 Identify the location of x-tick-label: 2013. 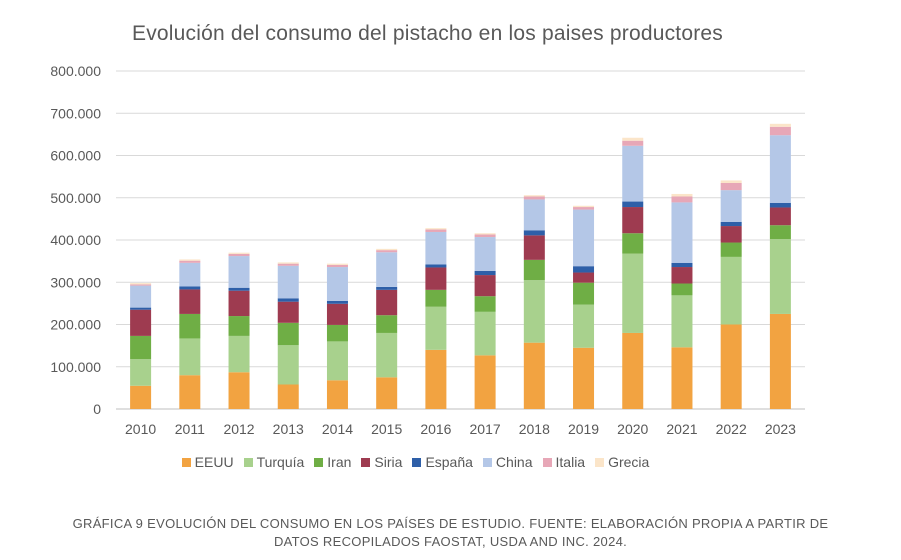
(288, 429).